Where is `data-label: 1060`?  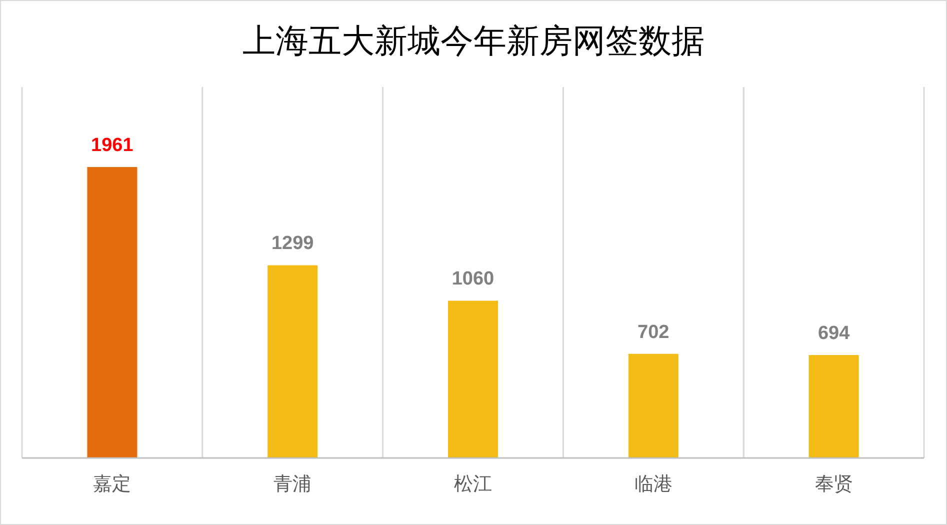 data-label: 1060 is located at coordinates (473, 279).